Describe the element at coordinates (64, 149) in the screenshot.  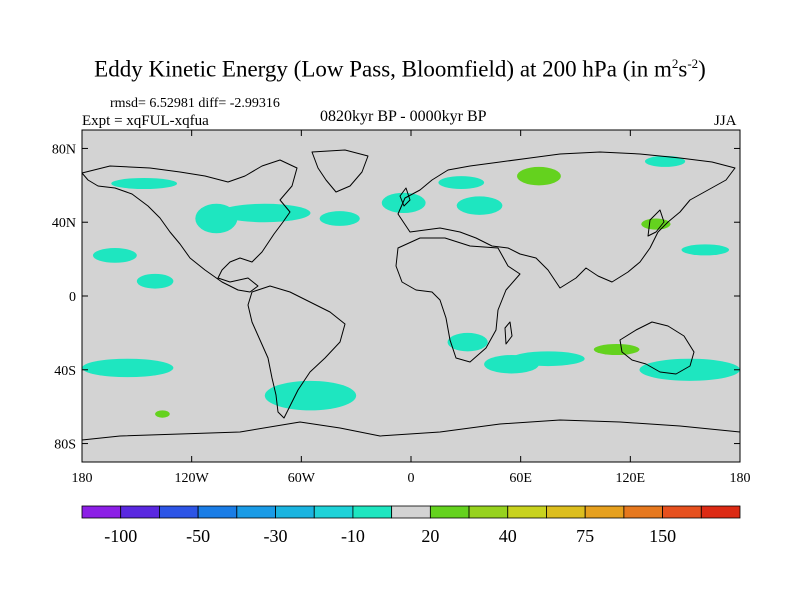
I see `y-tick-label: 80N` at that location.